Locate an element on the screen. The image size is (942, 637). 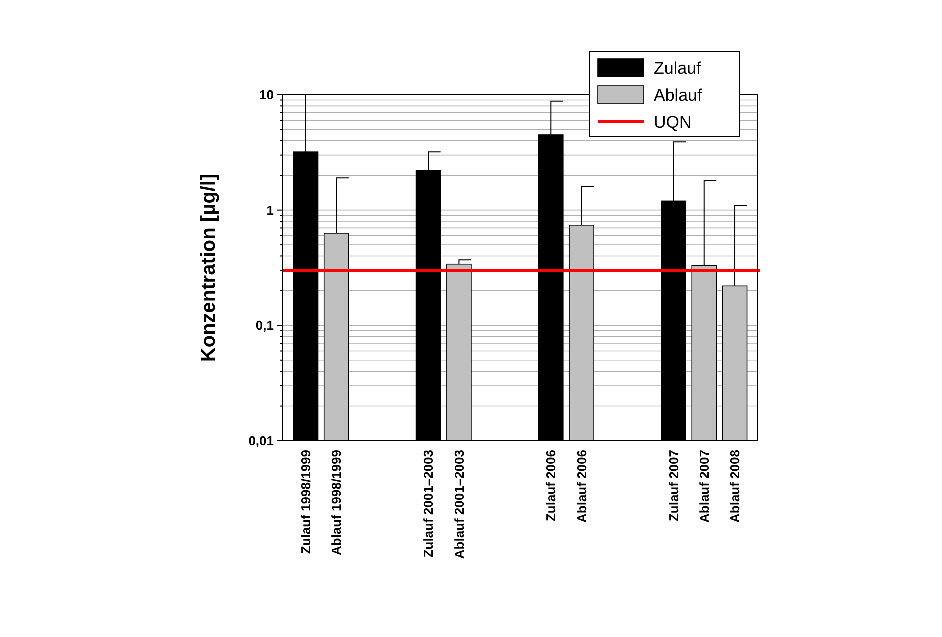
legend-label: Ablauf is located at coordinates (678, 95).